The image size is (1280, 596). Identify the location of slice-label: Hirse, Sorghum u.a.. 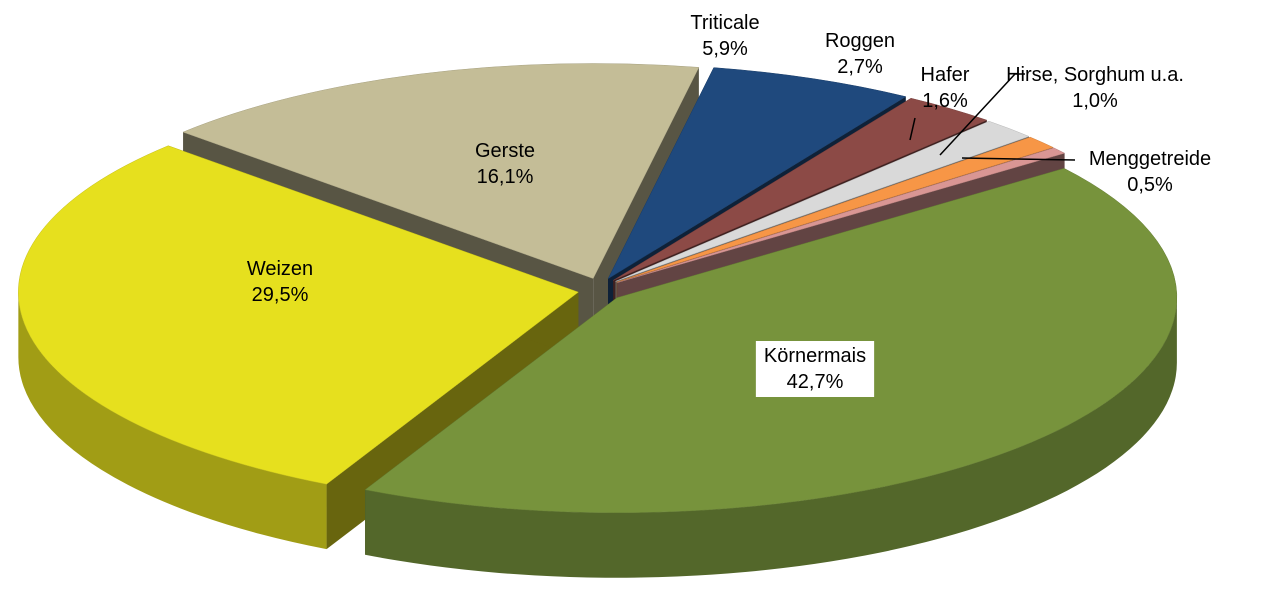
(1095, 75).